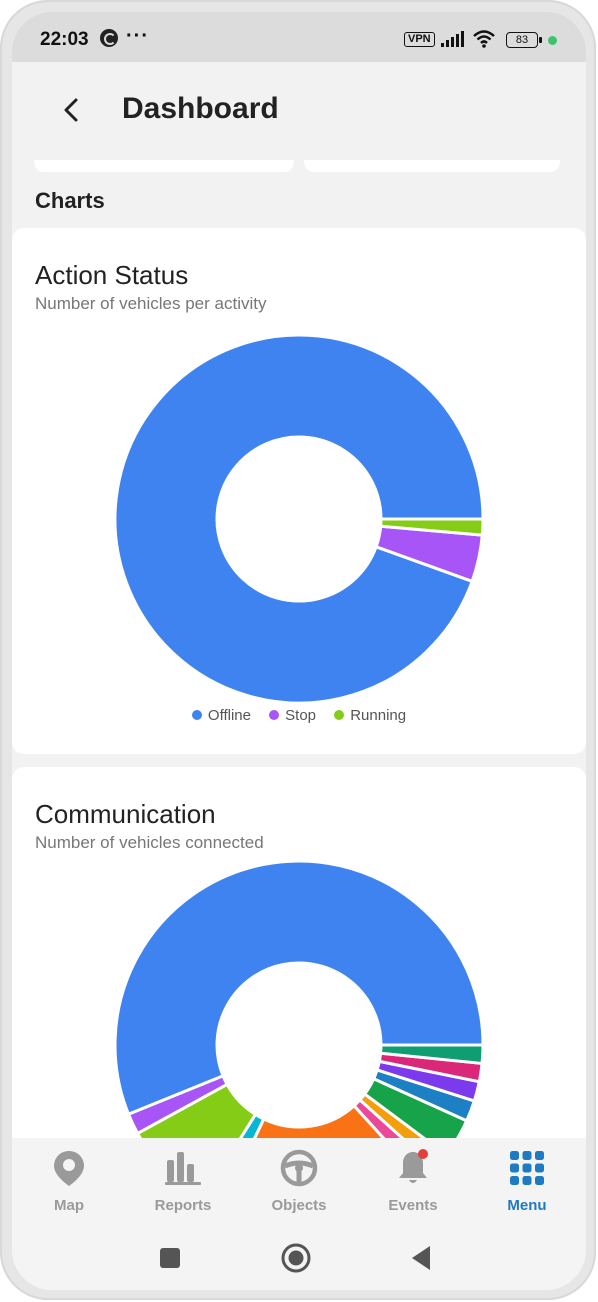 The height and width of the screenshot is (1302, 598). Describe the element at coordinates (413, 1166) in the screenshot. I see `bell-icon` at that location.